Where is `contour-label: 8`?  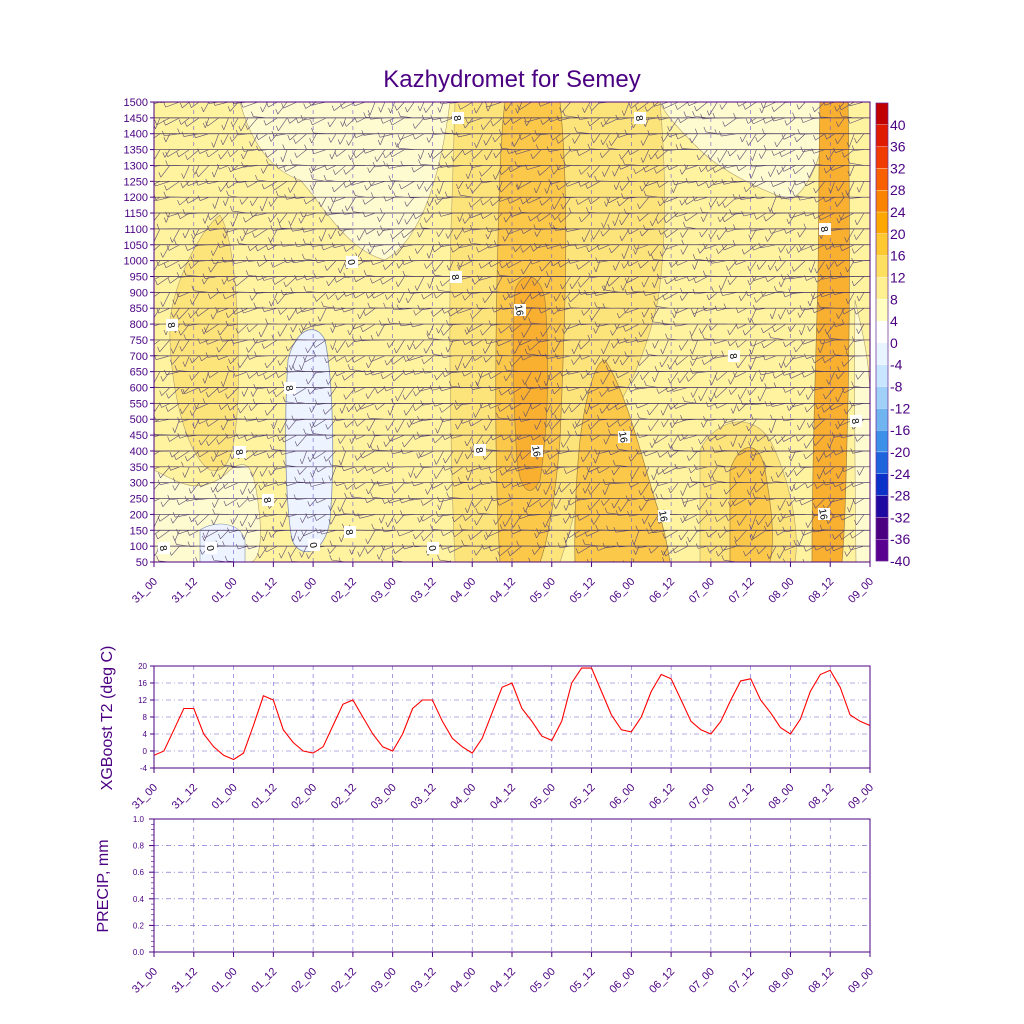 contour-label: 8 is located at coordinates (455, 278).